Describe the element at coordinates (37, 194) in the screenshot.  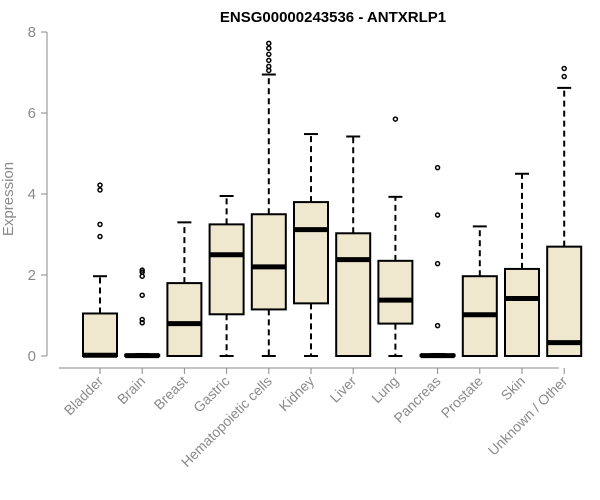
I see `y-ticks: 0 2 4 6 8` at that location.